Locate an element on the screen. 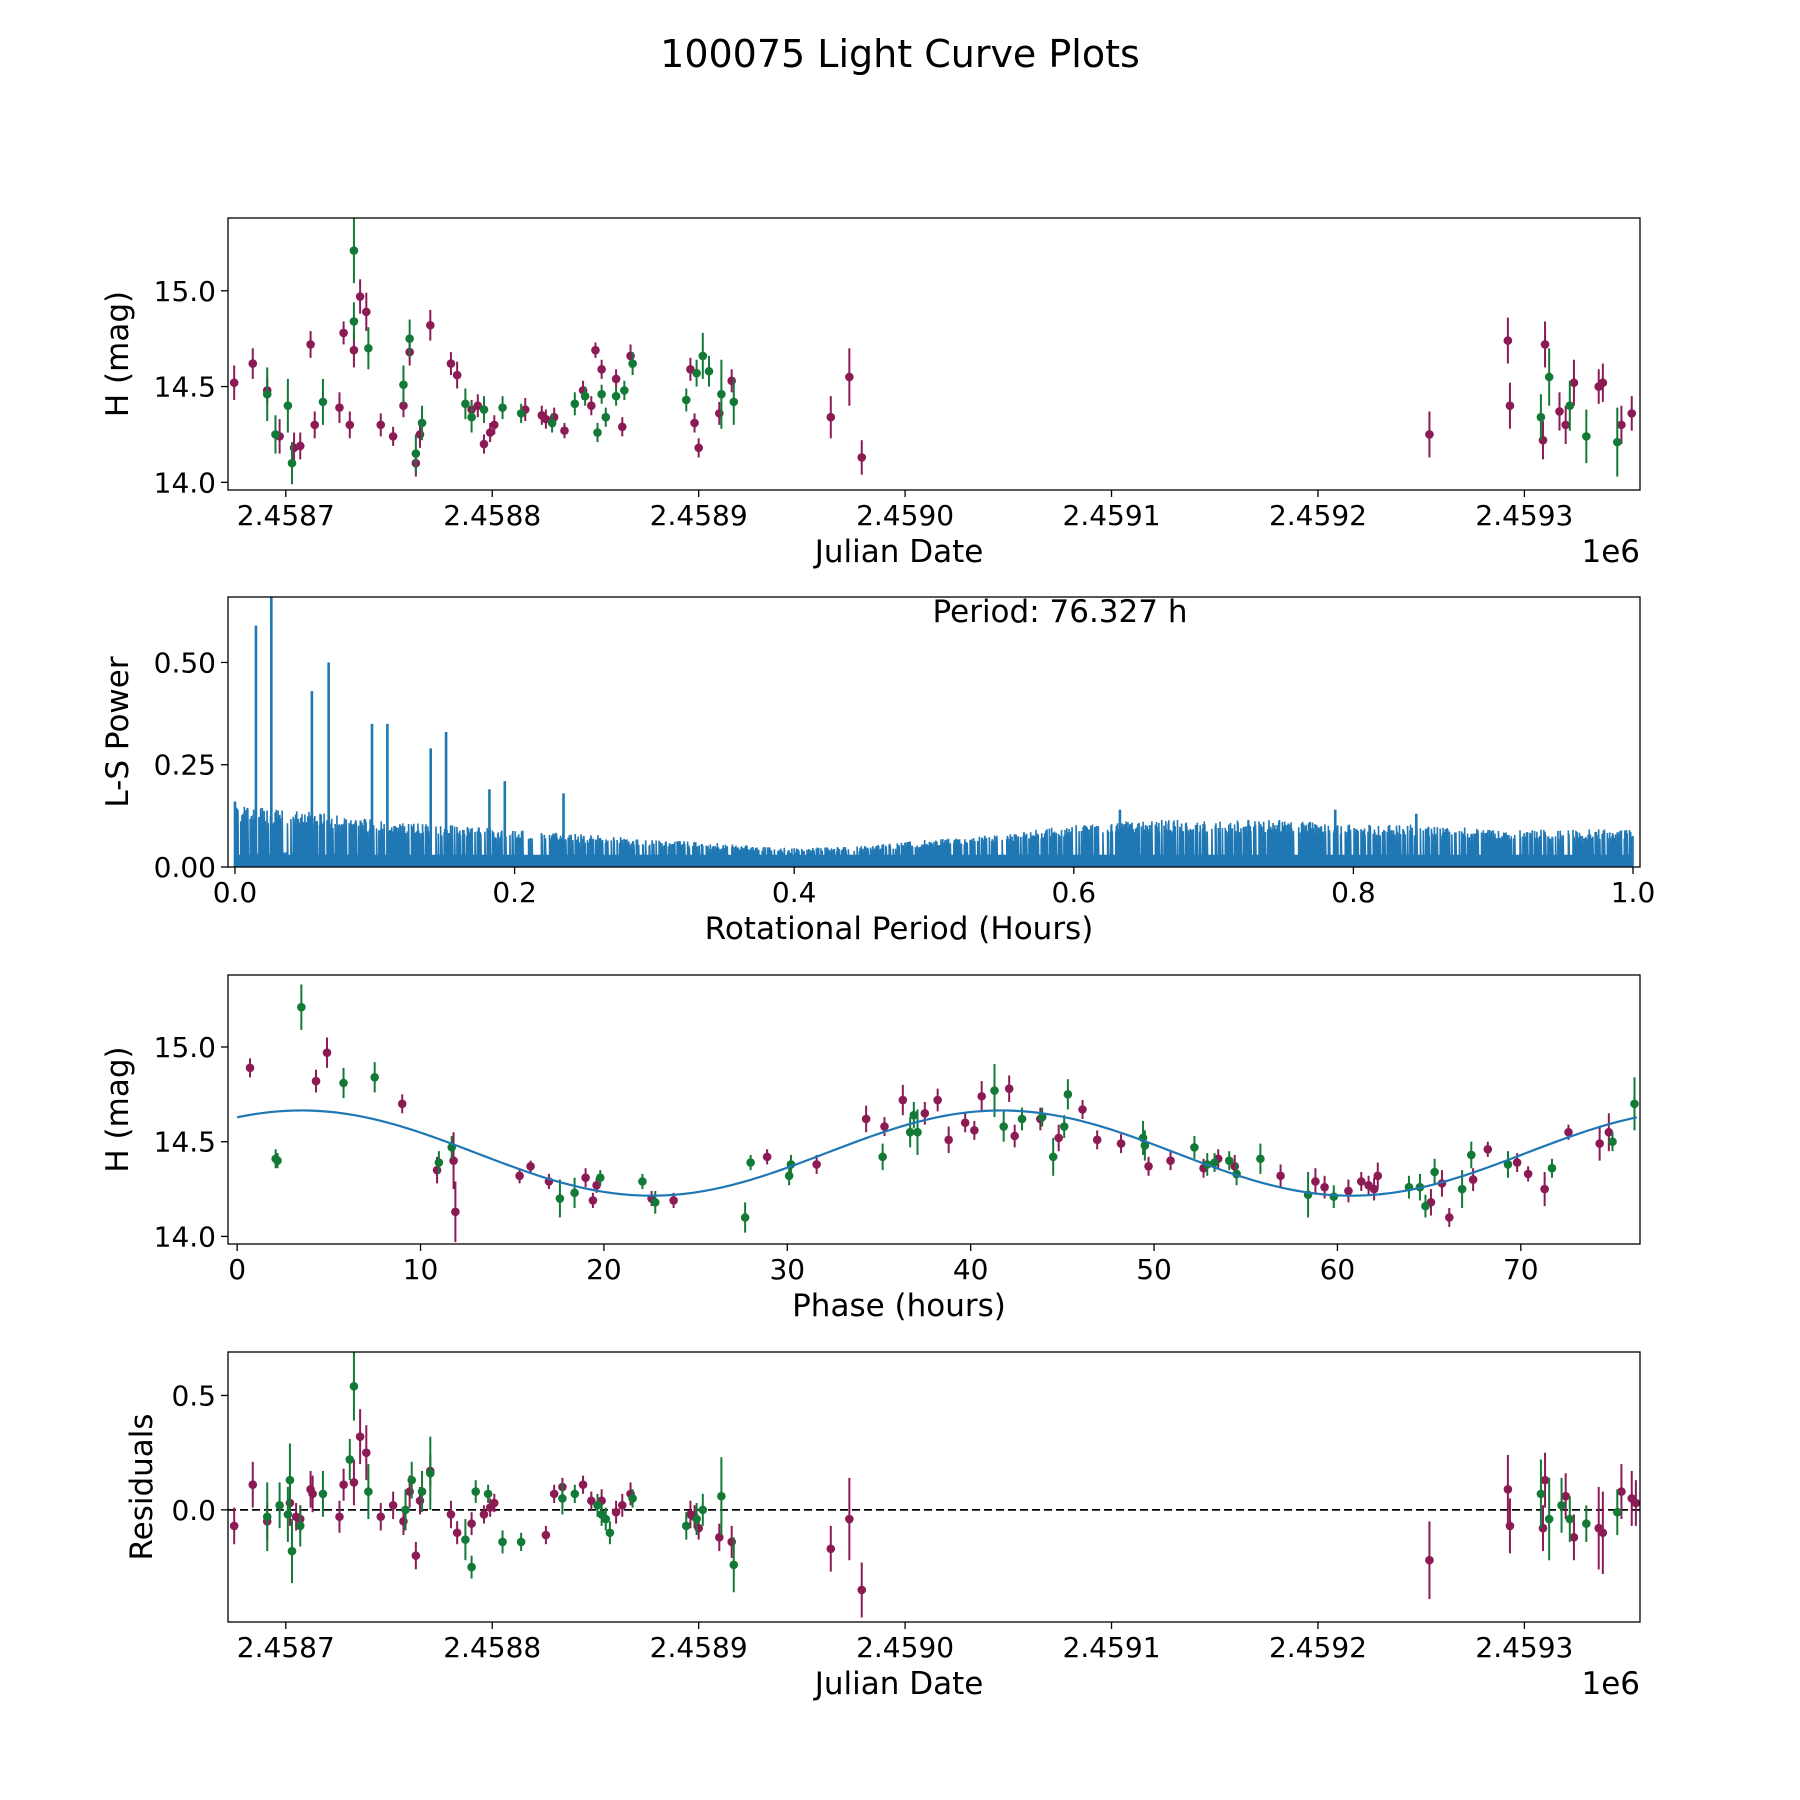  x-tick-label: 1.0 is located at coordinates (1633, 892).